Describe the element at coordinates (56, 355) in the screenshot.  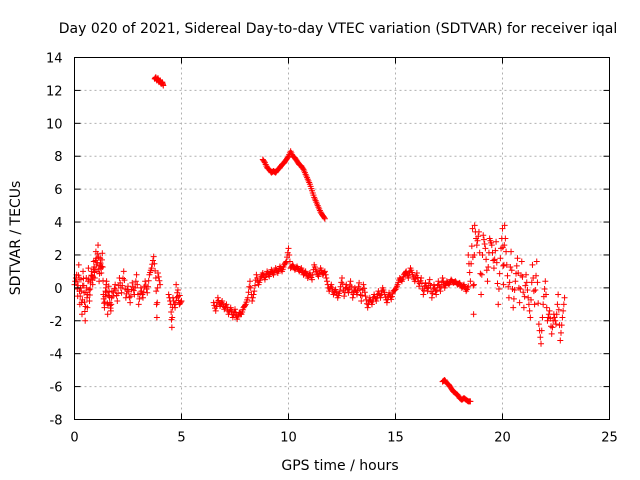
I see `y-tick-label: -4` at that location.